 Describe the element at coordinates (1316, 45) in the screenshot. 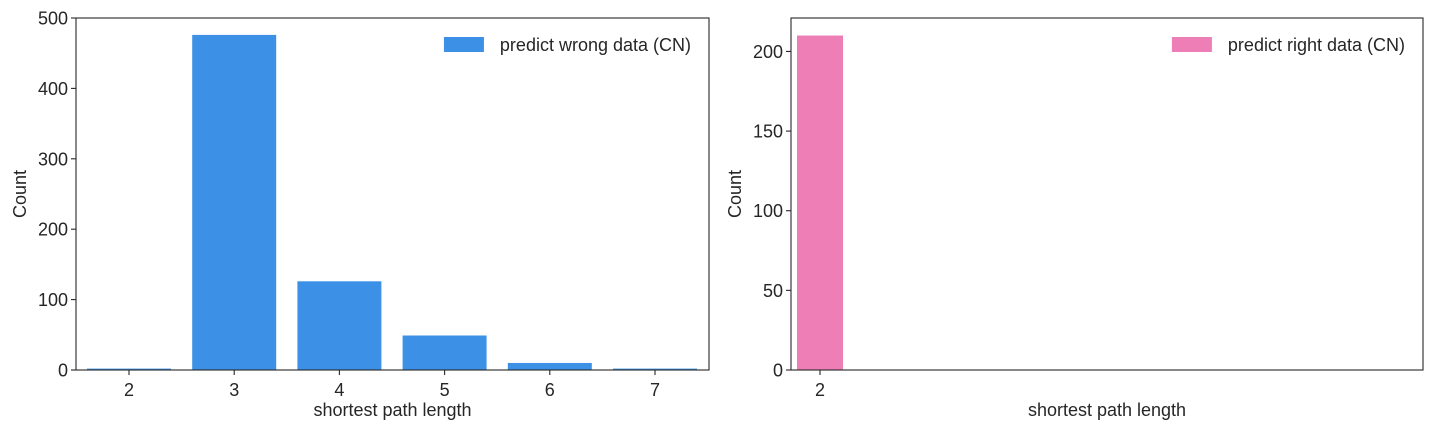

I see `legend-label: predict right data (CN)` at that location.